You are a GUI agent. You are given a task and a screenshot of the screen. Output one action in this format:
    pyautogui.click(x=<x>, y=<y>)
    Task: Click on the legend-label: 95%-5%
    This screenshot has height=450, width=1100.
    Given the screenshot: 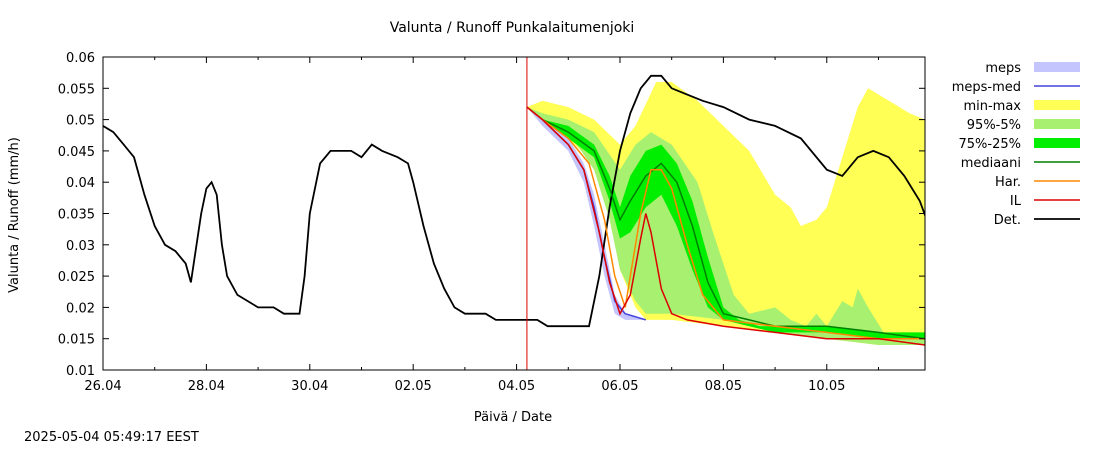 What is the action you would take?
    pyautogui.click(x=994, y=125)
    